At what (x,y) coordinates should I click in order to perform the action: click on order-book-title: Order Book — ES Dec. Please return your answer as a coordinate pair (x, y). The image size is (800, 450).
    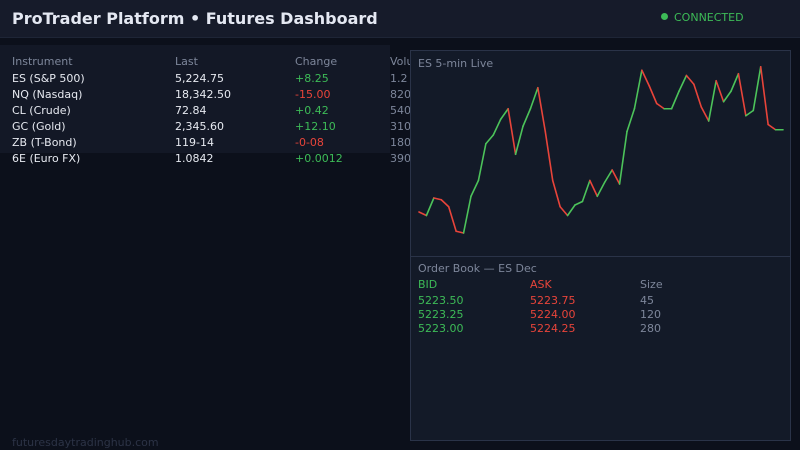
    Looking at the image, I should click on (477, 268).